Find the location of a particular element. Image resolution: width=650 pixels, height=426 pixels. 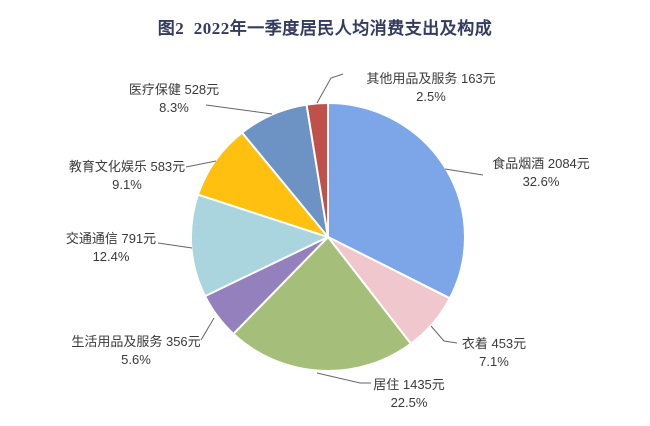

pie-label-pct: 7.1% is located at coordinates (494, 361).